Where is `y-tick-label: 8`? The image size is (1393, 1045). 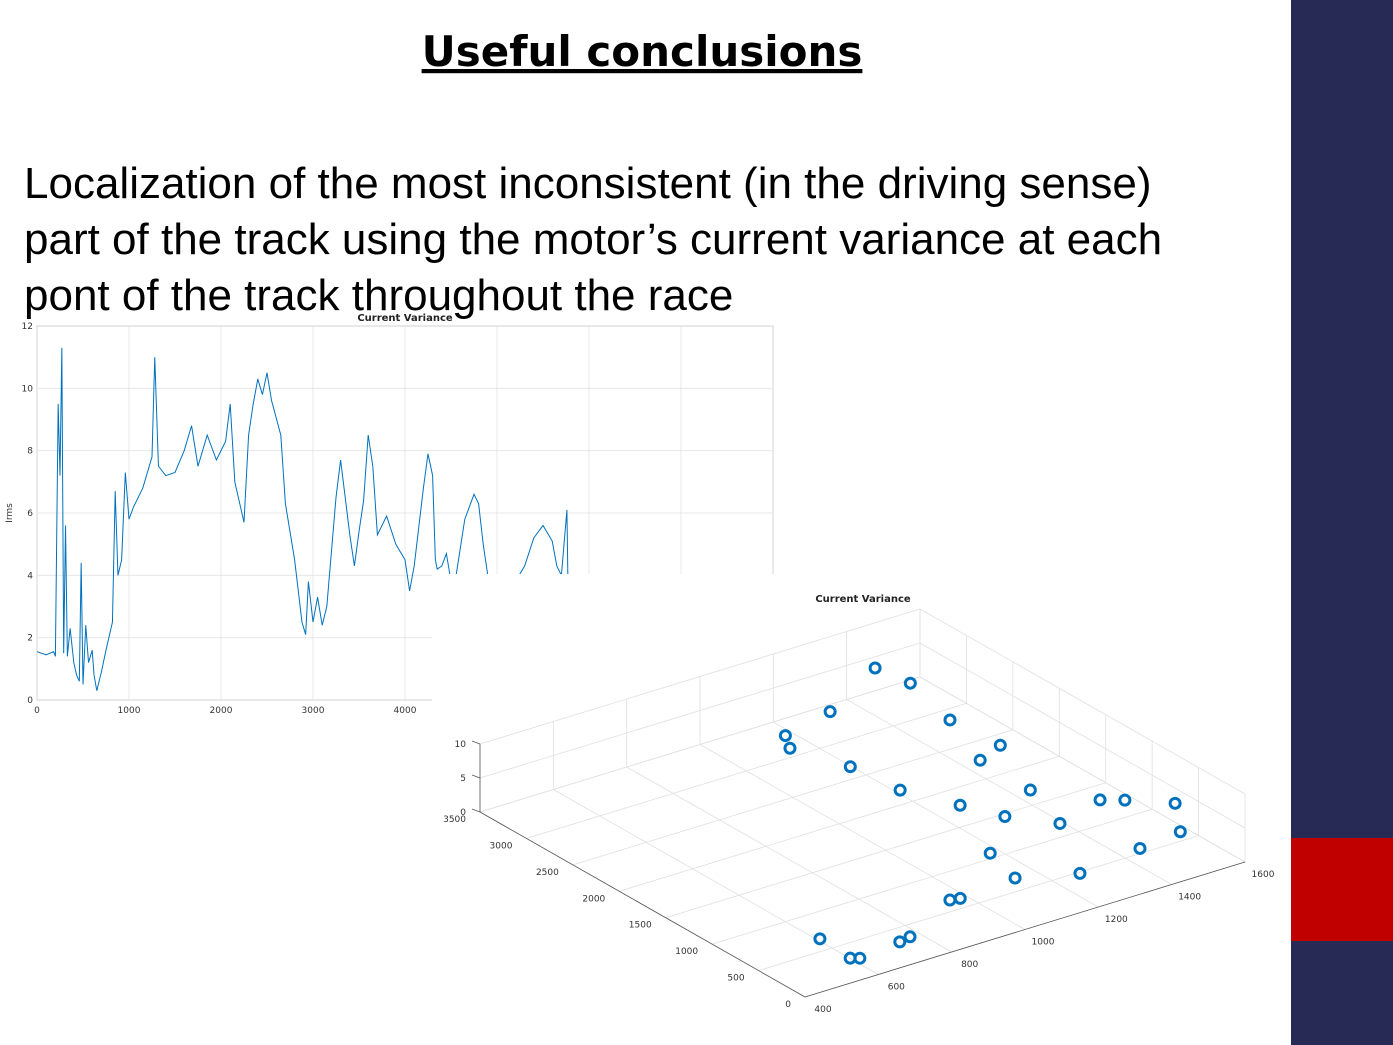
y-tick-label: 8 is located at coordinates (30, 452).